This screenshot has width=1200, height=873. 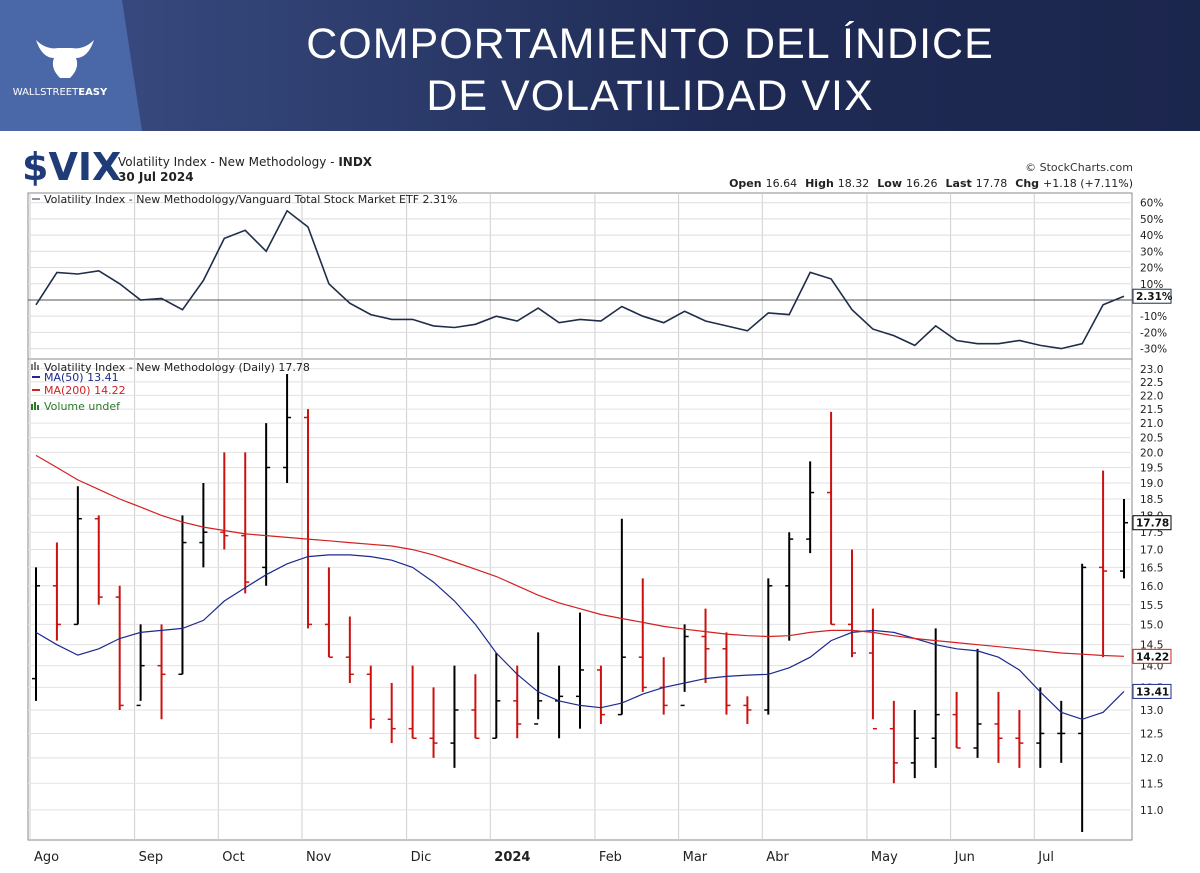 What do you see at coordinates (1151, 370) in the screenshot?
I see `y-tick-label: 23.0` at bounding box center [1151, 370].